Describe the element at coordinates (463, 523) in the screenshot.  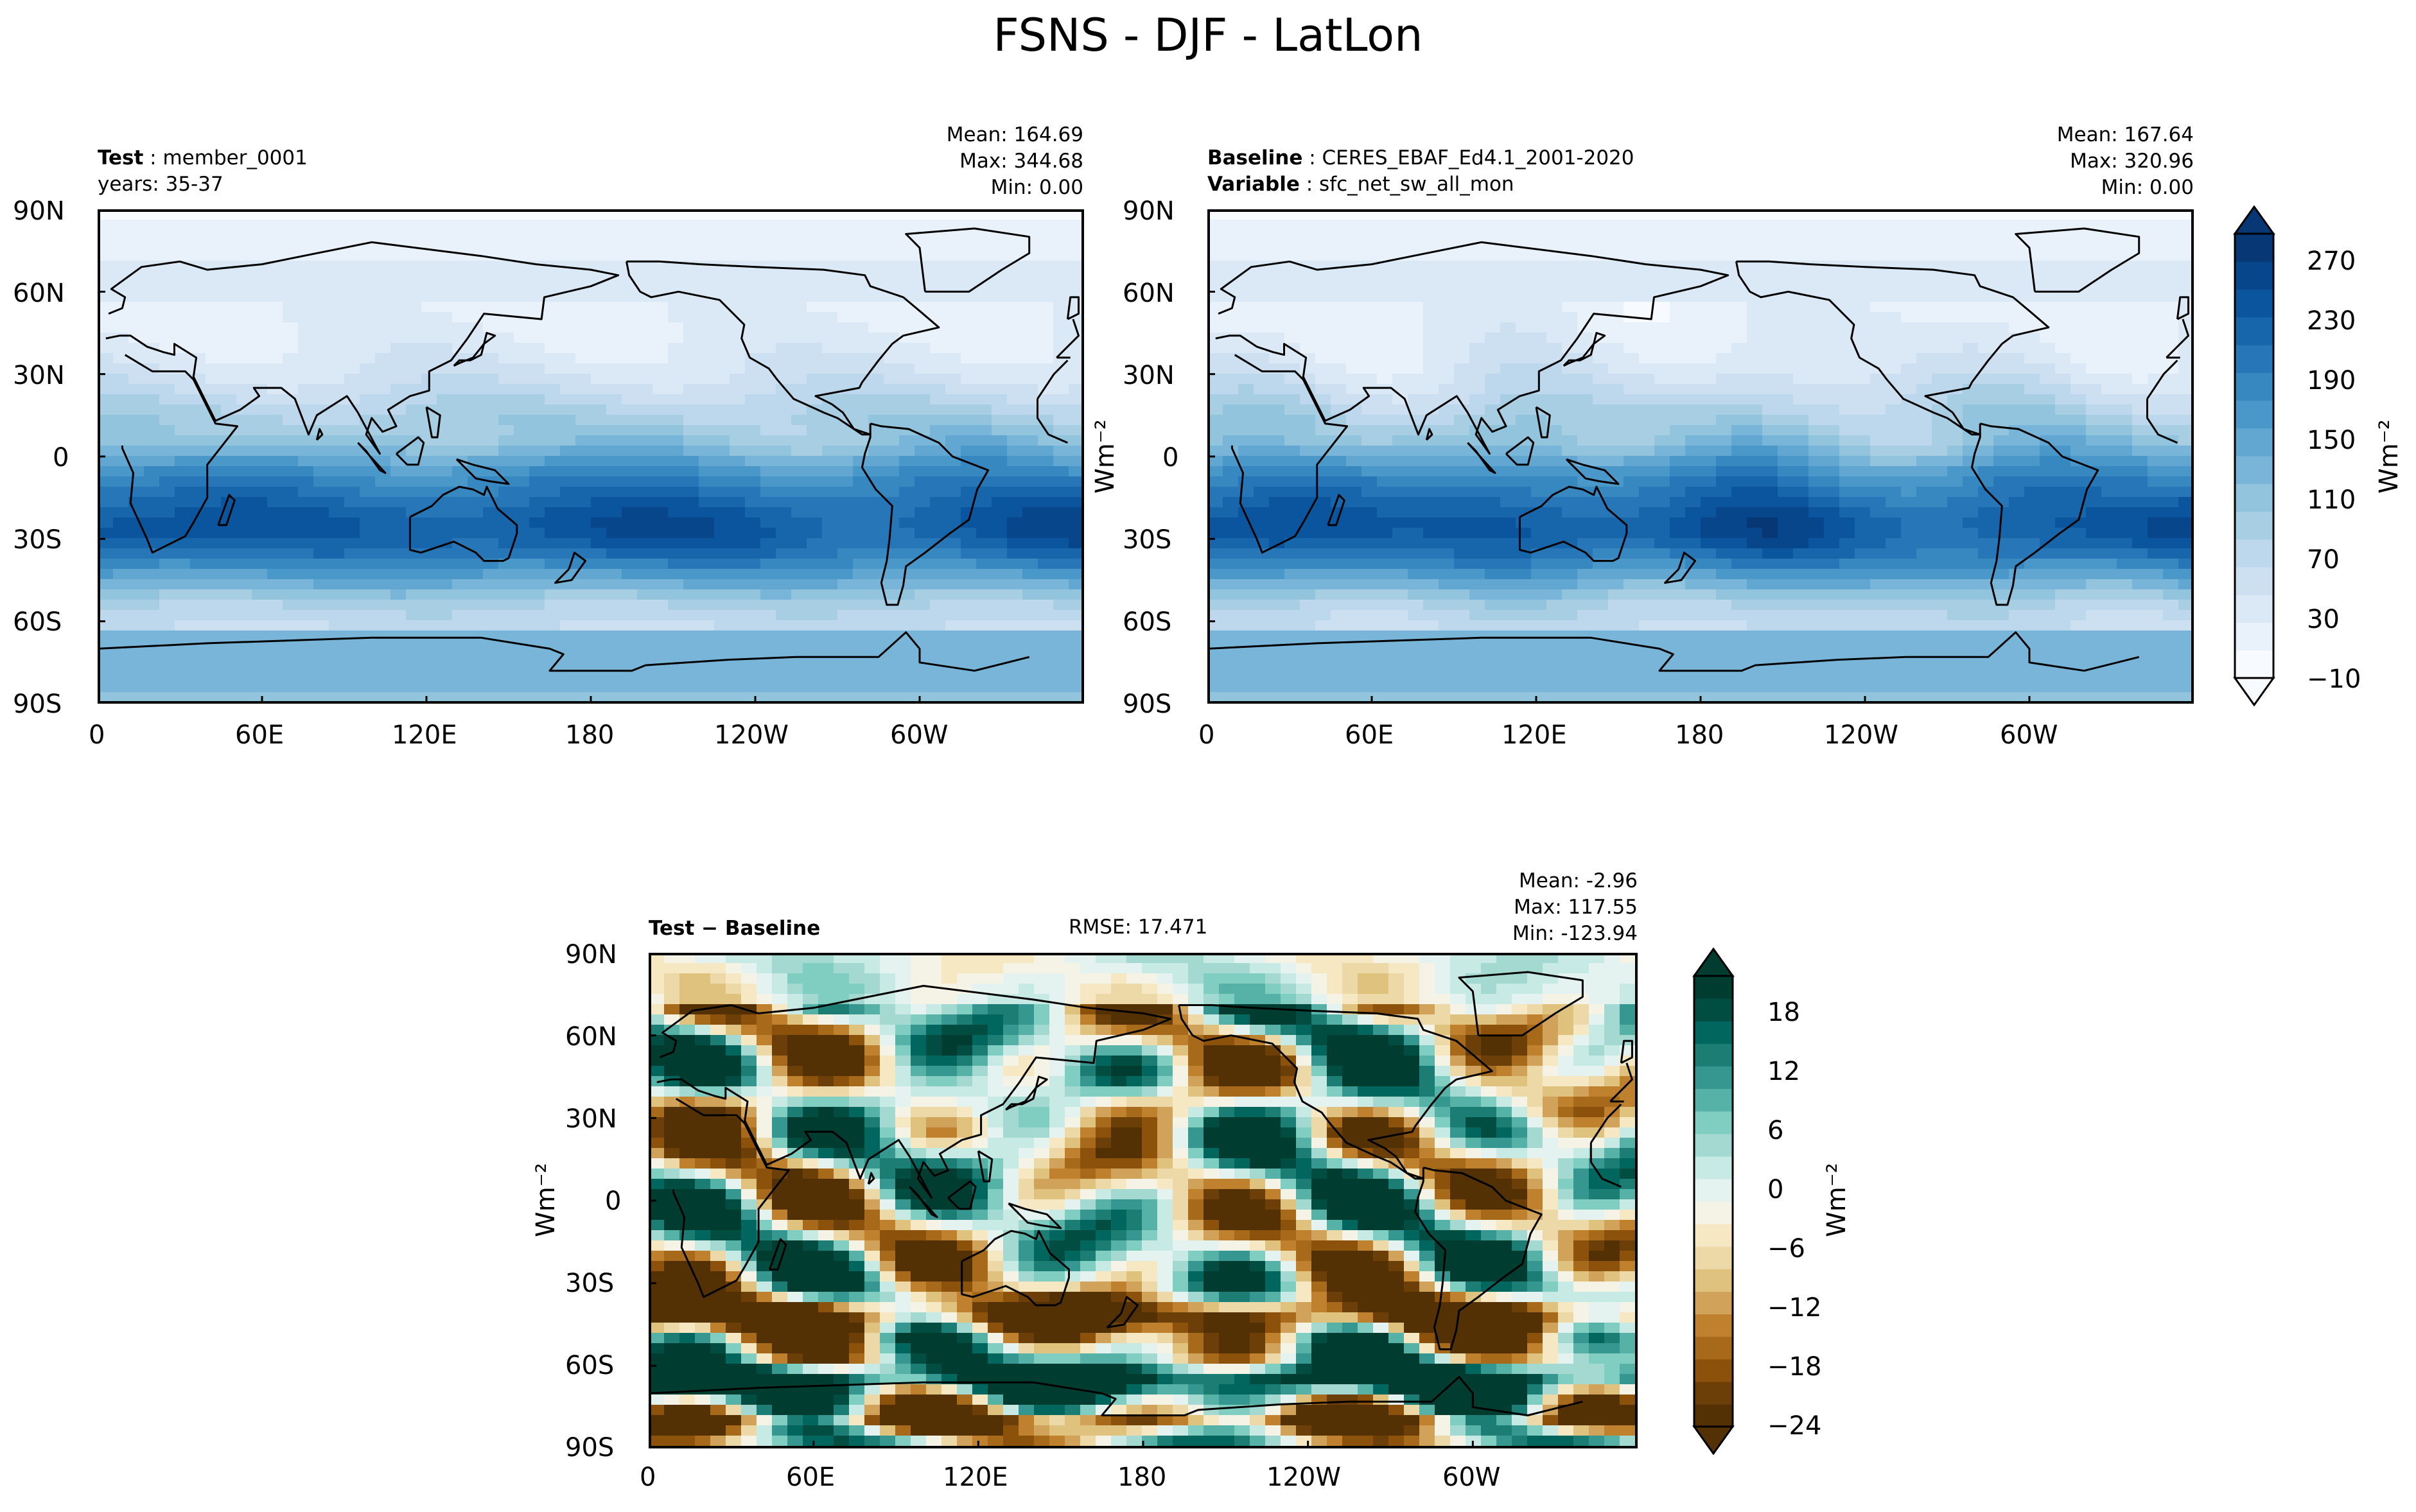
I see `coastline` at that location.